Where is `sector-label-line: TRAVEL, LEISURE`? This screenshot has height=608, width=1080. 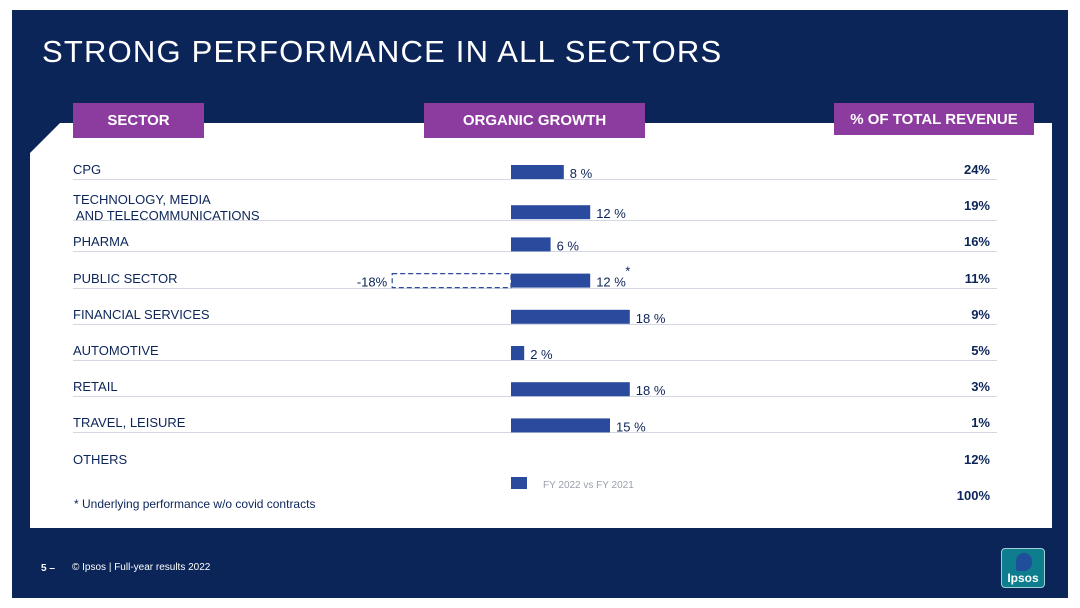 sector-label-line: TRAVEL, LEISURE is located at coordinates (129, 423).